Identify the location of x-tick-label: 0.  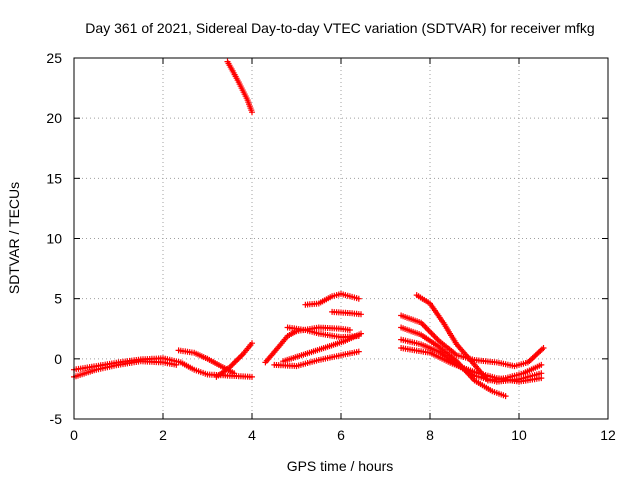
(74, 435).